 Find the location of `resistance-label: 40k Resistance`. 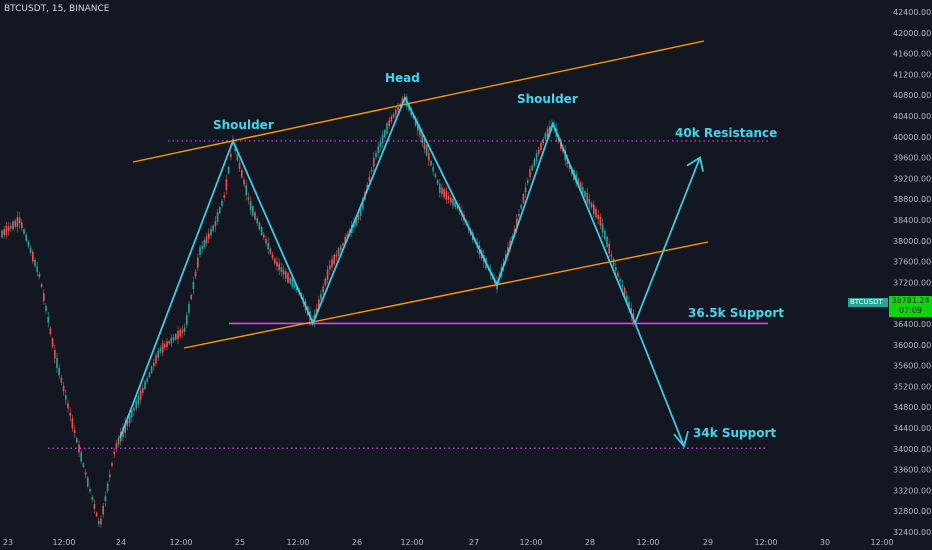

resistance-label: 40k Resistance is located at coordinates (726, 133).